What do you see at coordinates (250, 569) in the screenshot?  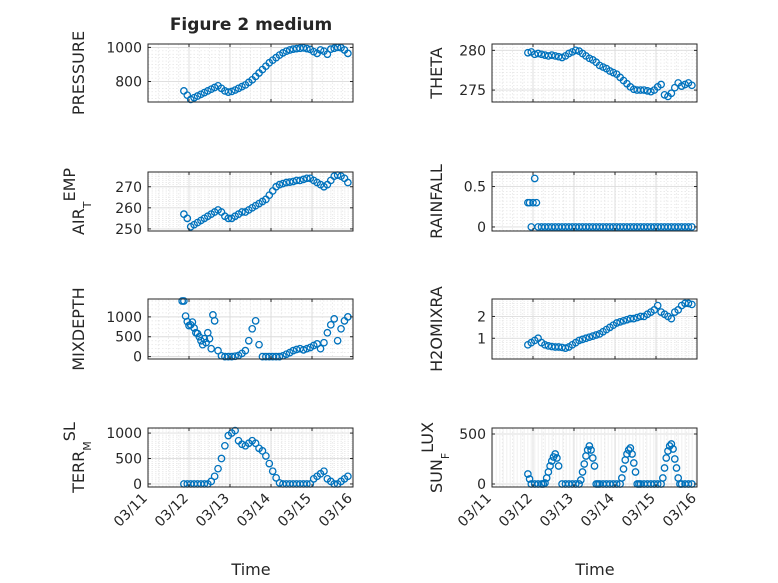 I see `x-axis-label-left: Time` at bounding box center [250, 569].